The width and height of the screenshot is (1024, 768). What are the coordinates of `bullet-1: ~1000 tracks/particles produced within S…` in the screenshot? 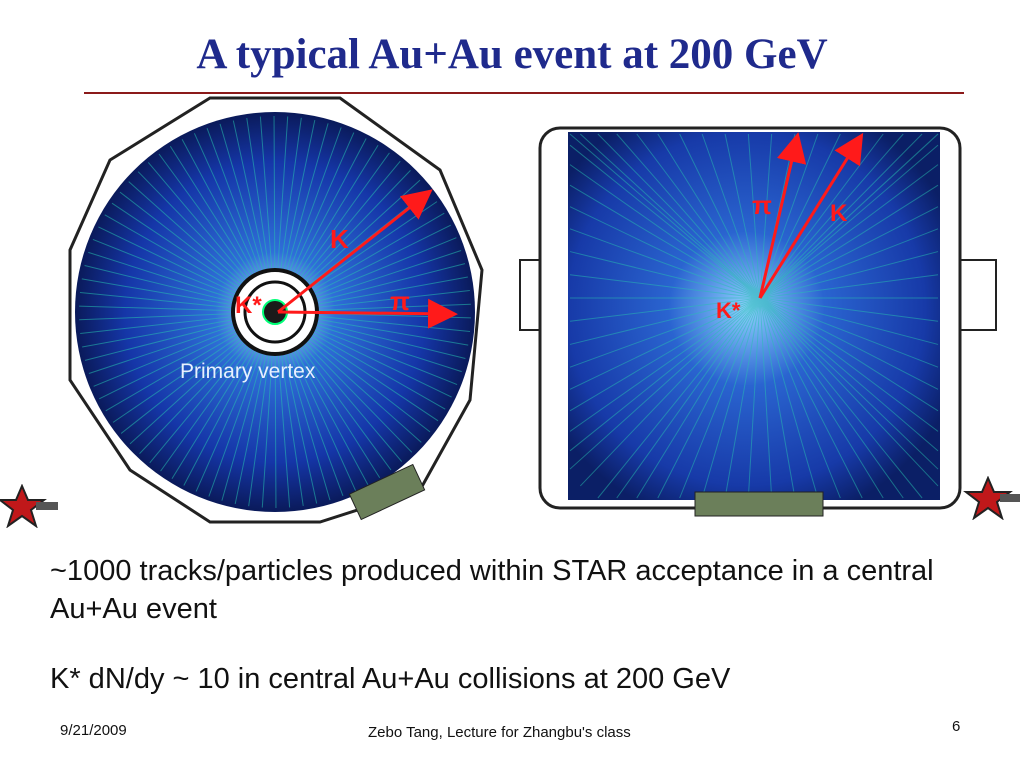 It's located at (492, 590).